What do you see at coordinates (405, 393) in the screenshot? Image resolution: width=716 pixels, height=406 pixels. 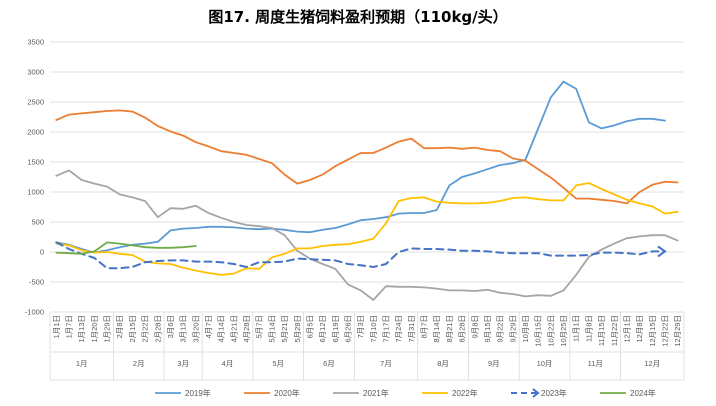 I see `legend: 2019年 2020年 2021年 2022年 2023年 2024年` at bounding box center [405, 393].